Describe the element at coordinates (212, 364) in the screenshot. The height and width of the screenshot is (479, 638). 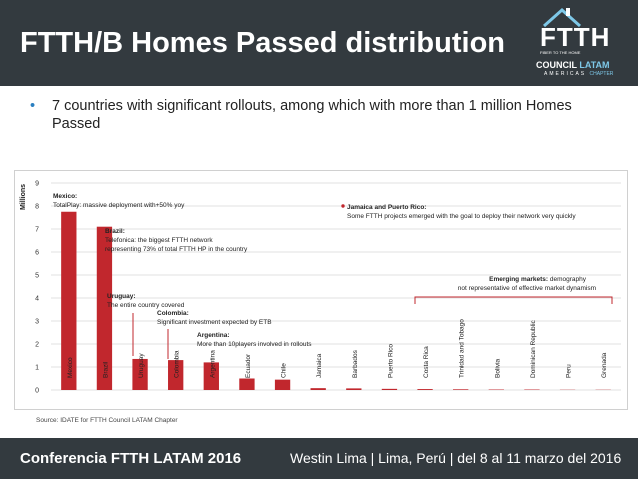
I see `x-tick-label: Argentina` at that location.